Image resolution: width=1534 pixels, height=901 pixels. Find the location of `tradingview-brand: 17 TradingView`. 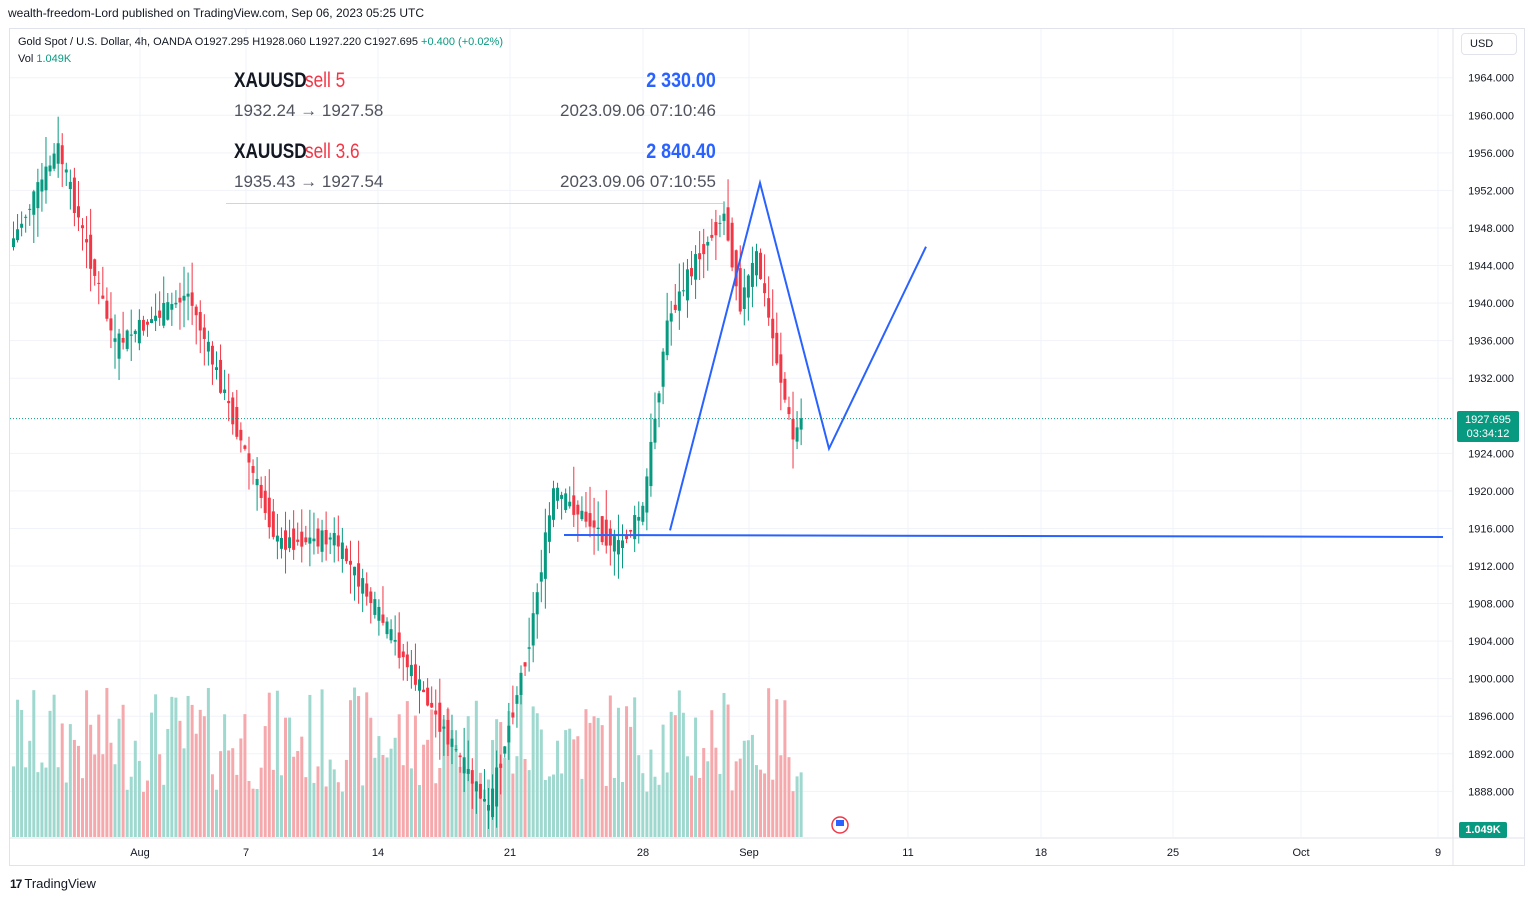

tradingview-brand: 17 TradingView is located at coordinates (53, 883).